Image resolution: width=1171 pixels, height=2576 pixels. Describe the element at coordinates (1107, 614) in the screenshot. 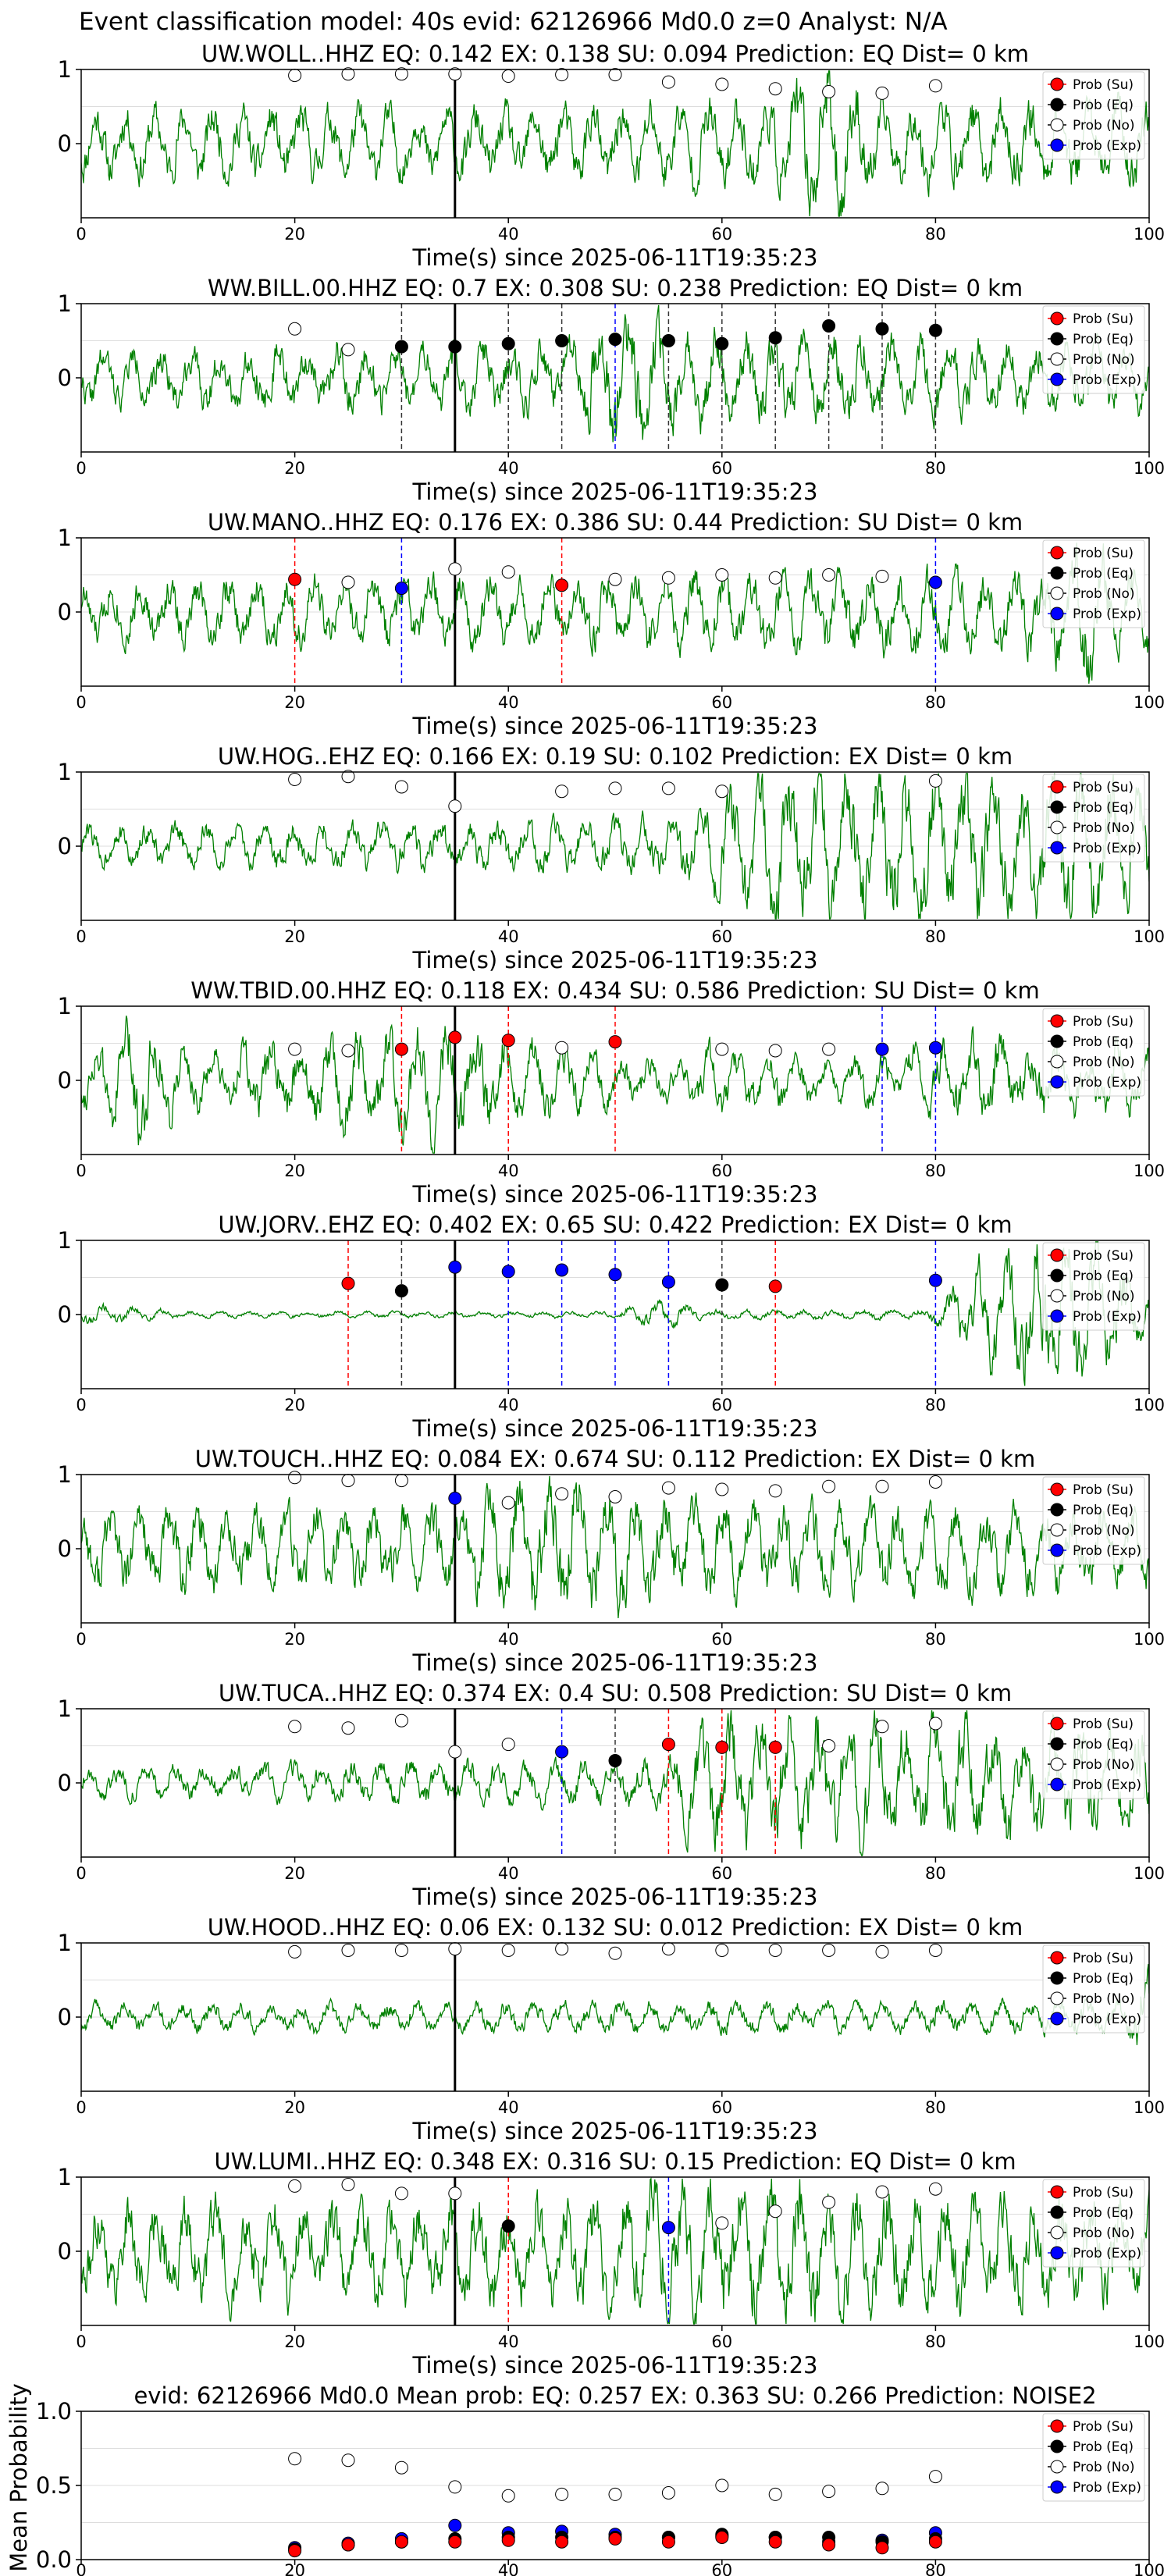

I see `legend-exp-label: Prob (Exp)` at that location.